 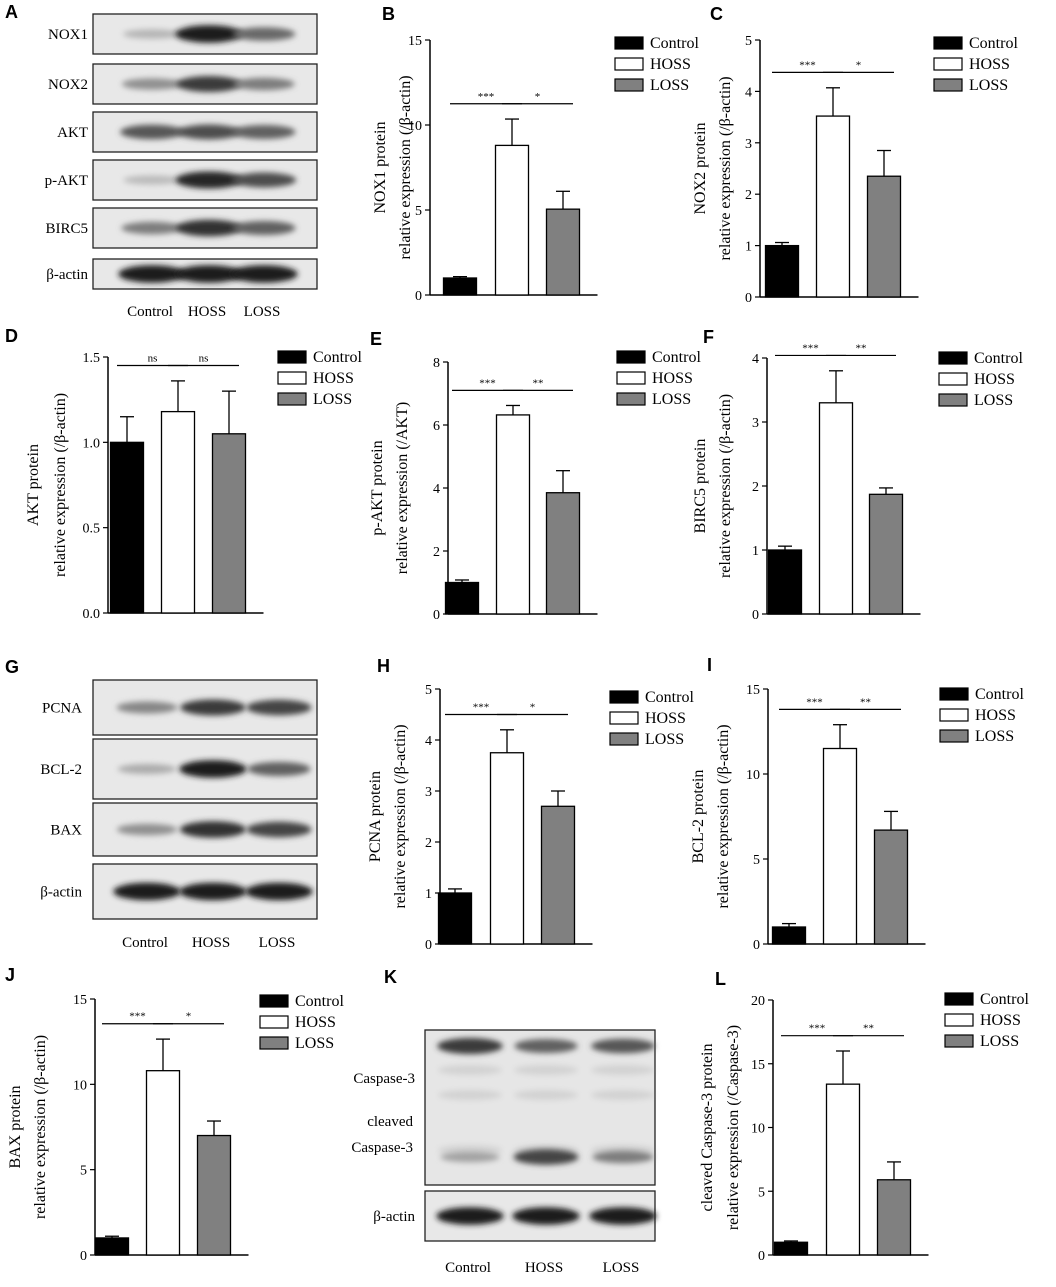 I want to click on significance-label: *, so click(x=859, y=65).